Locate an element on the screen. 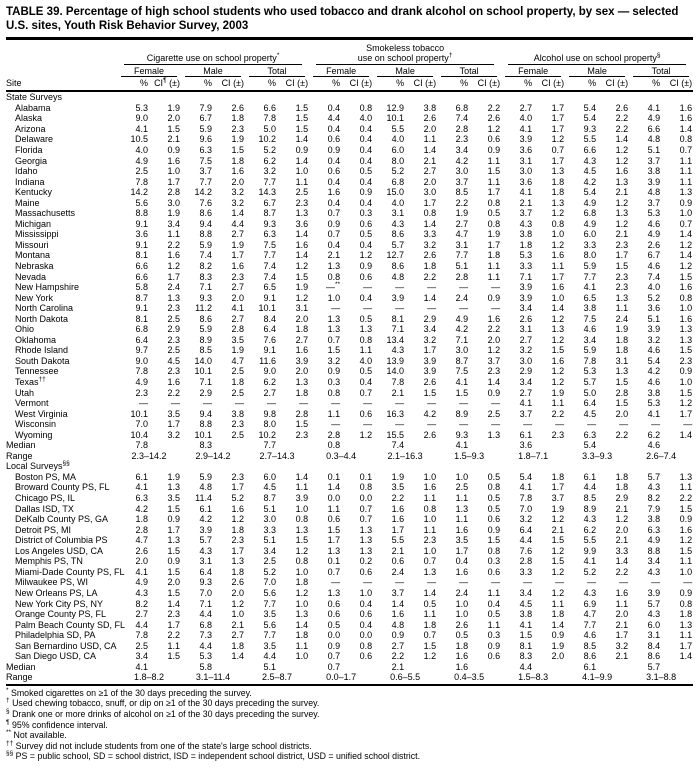 This screenshot has height=774, width=700. value-cell: 5.9 is located at coordinates (205, 329).